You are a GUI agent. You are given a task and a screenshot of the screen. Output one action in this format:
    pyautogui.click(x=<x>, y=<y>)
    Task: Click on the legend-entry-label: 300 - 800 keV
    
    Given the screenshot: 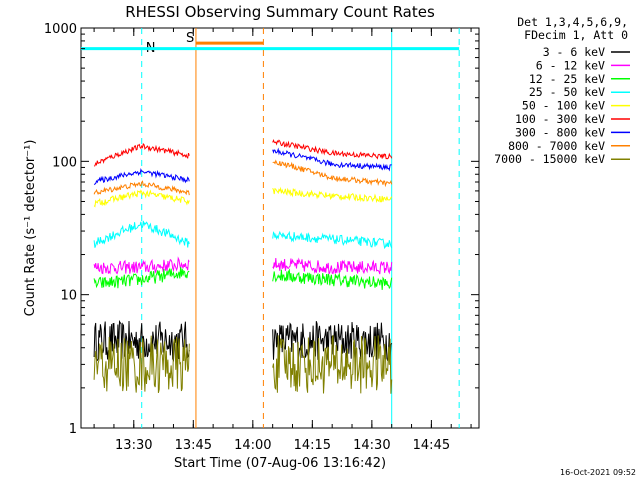 What is the action you would take?
    pyautogui.click(x=560, y=132)
    